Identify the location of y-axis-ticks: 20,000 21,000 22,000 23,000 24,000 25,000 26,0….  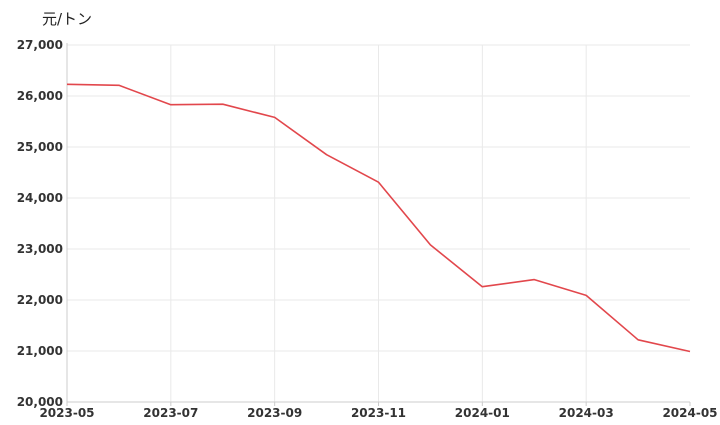
(40, 223).